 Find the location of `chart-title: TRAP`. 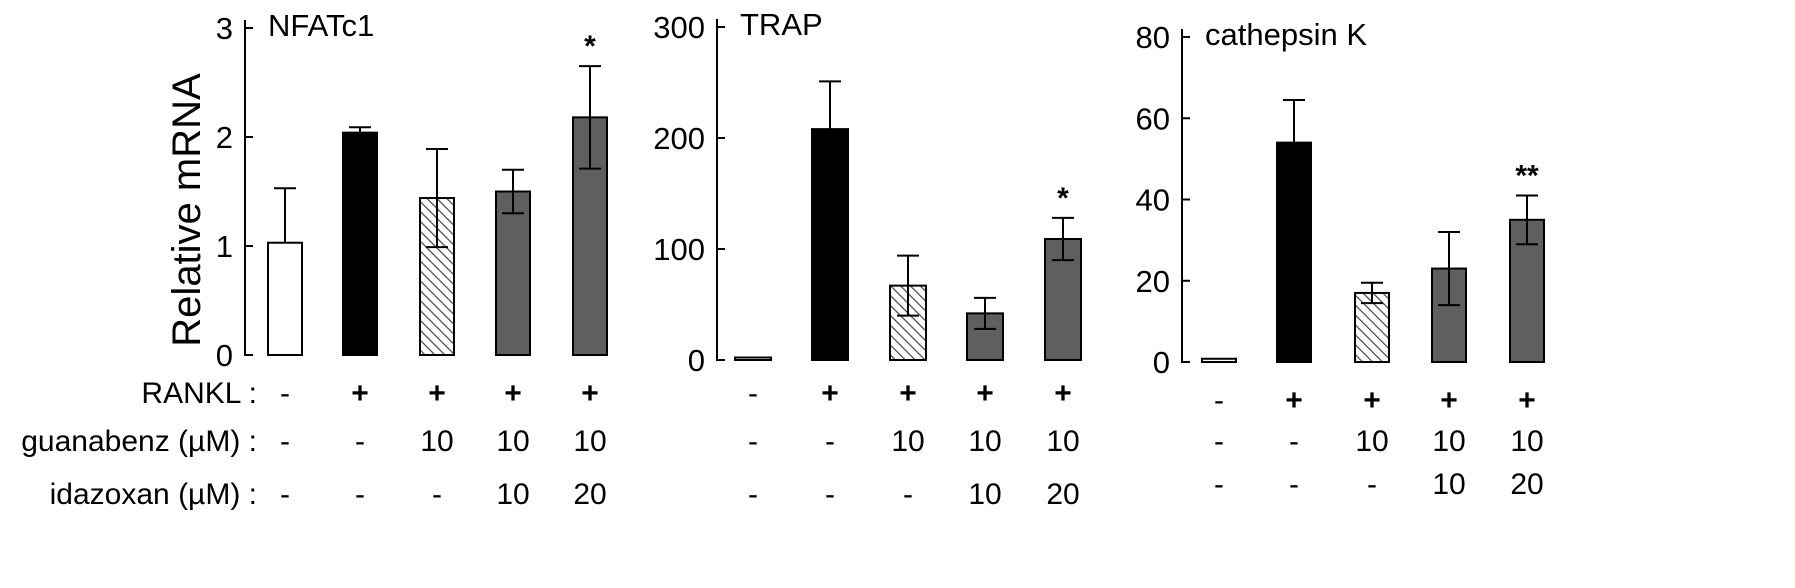

chart-title: TRAP is located at coordinates (781, 24).